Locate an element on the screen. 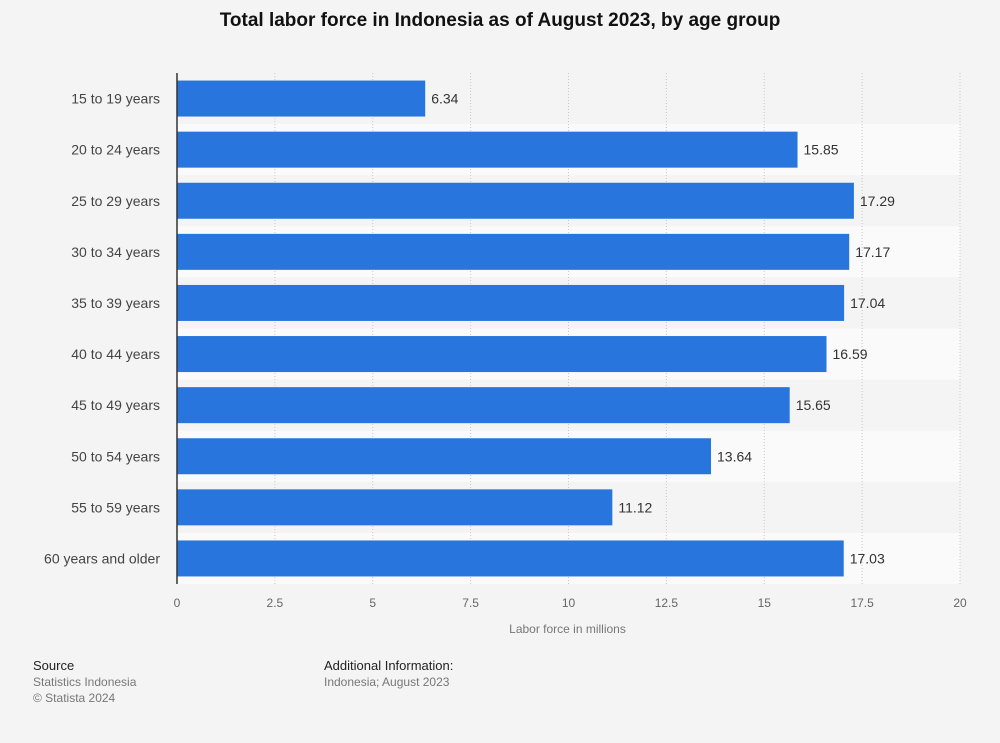 This screenshot has height=743, width=1000. x-tick-label: 10 is located at coordinates (569, 603).